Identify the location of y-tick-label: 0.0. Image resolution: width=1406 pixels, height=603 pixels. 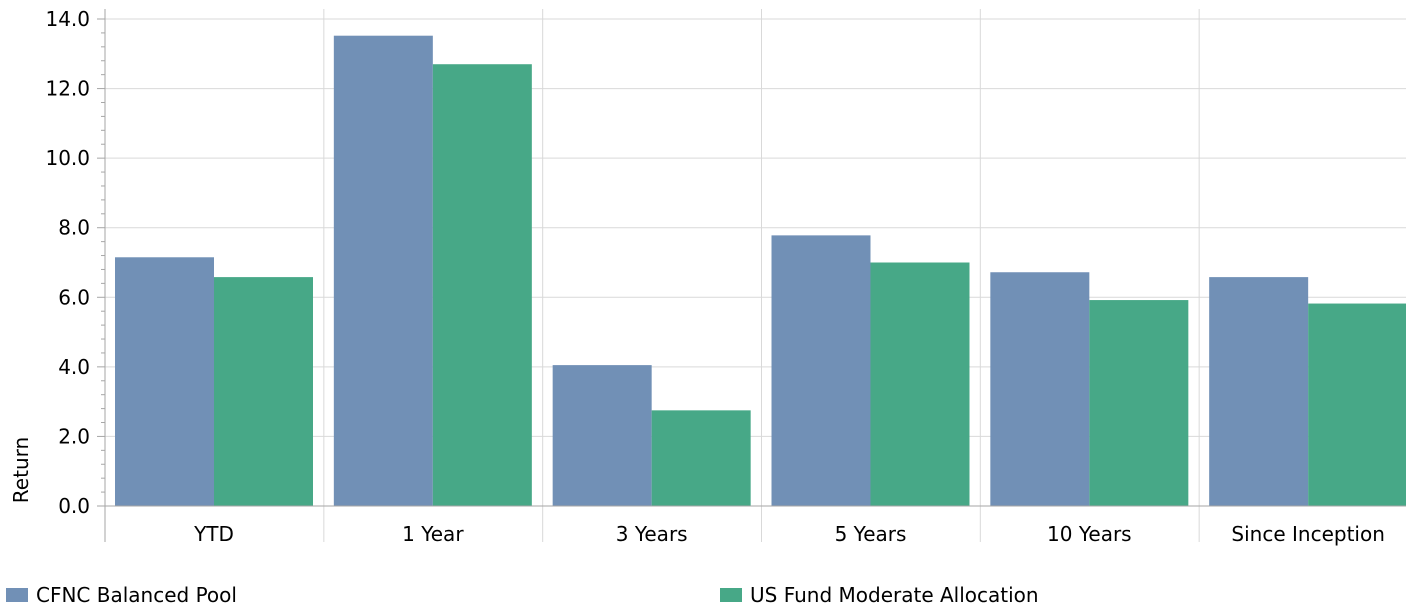
(74, 506).